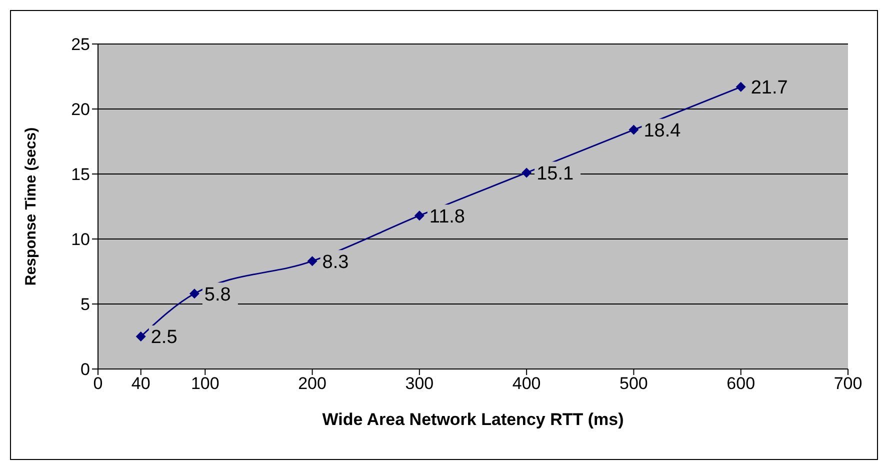 This screenshot has height=463, width=882. I want to click on x-tick-label: 300, so click(419, 384).